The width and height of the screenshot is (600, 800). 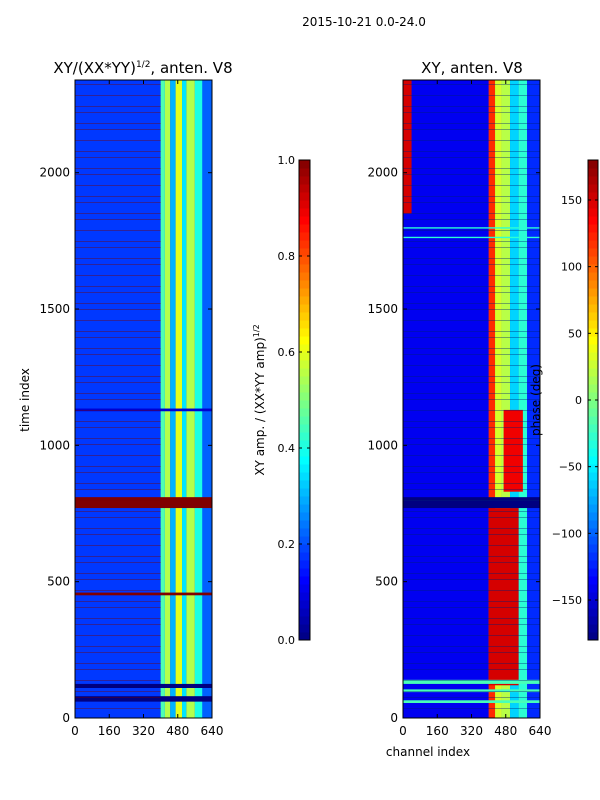 I want to click on x-tick-label: 160, so click(x=109, y=731).